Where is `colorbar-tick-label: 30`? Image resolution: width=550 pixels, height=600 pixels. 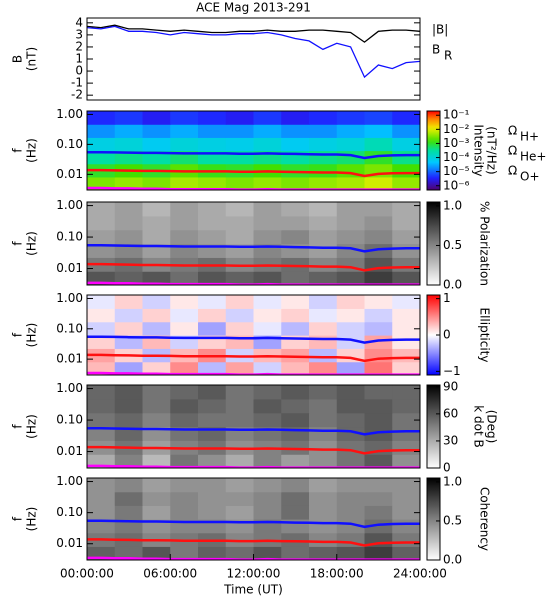
colorbar-tick-label: 30 is located at coordinates (450, 440).